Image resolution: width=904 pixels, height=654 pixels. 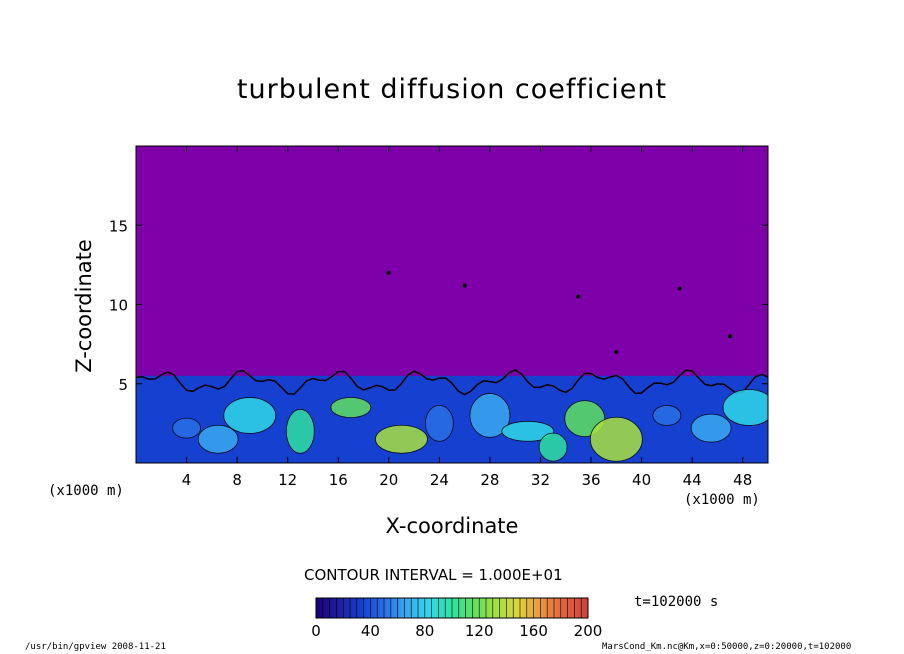 What do you see at coordinates (287, 480) in the screenshot?
I see `x-tick-label: 12` at bounding box center [287, 480].